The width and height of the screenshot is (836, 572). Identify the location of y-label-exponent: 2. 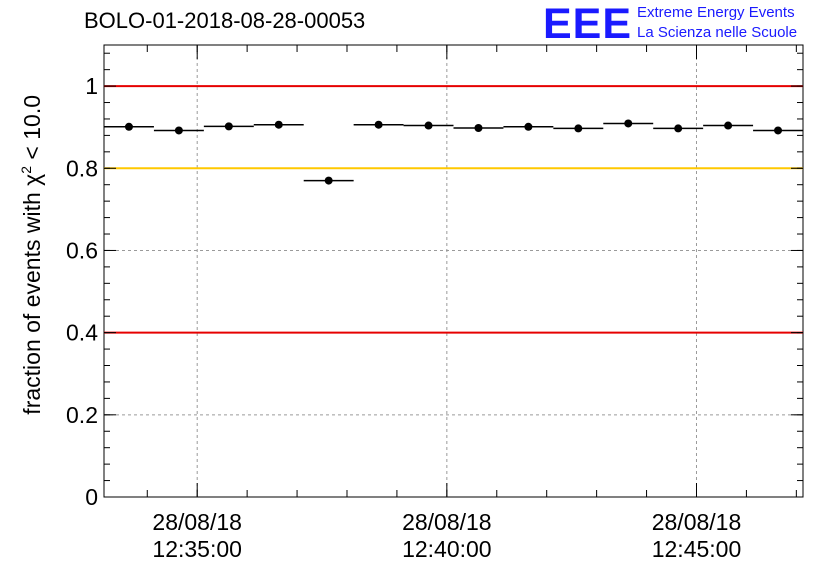
(26, 170).